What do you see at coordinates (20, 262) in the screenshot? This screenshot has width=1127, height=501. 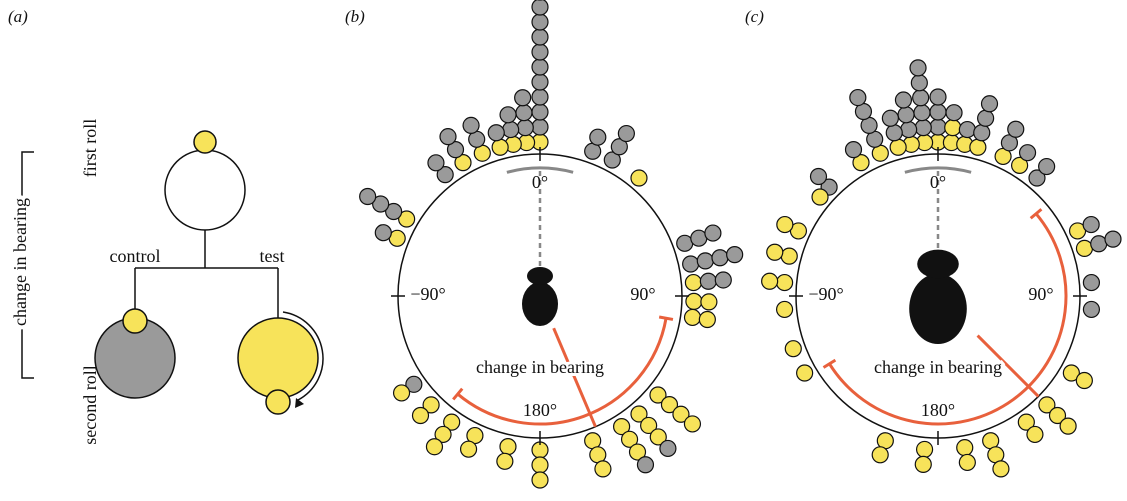 I see `change-in-bearing: change in bearing` at bounding box center [20, 262].